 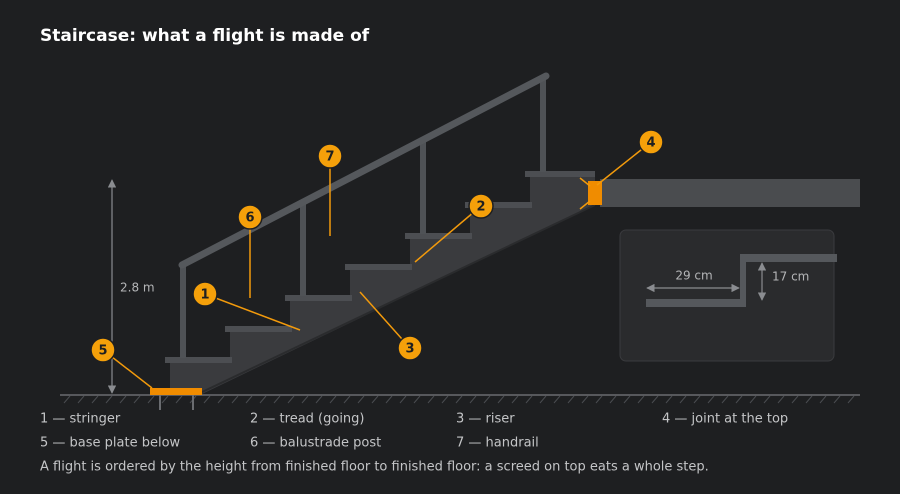 I want to click on joint, so click(x=595, y=193).